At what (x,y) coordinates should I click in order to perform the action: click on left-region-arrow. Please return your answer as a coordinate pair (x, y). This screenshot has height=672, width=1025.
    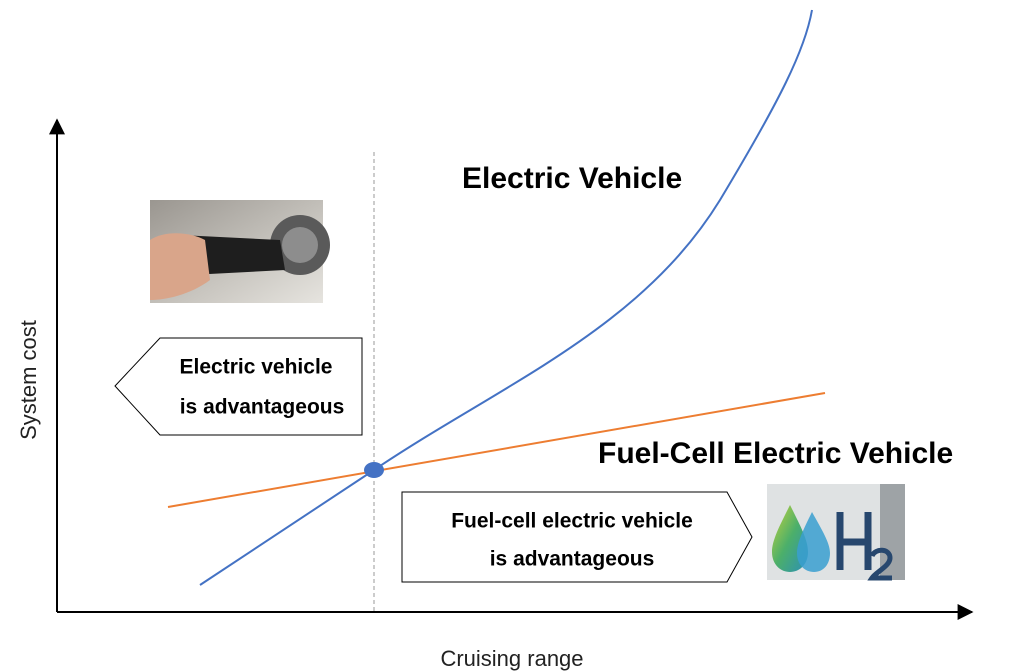
    Looking at the image, I should click on (238, 386).